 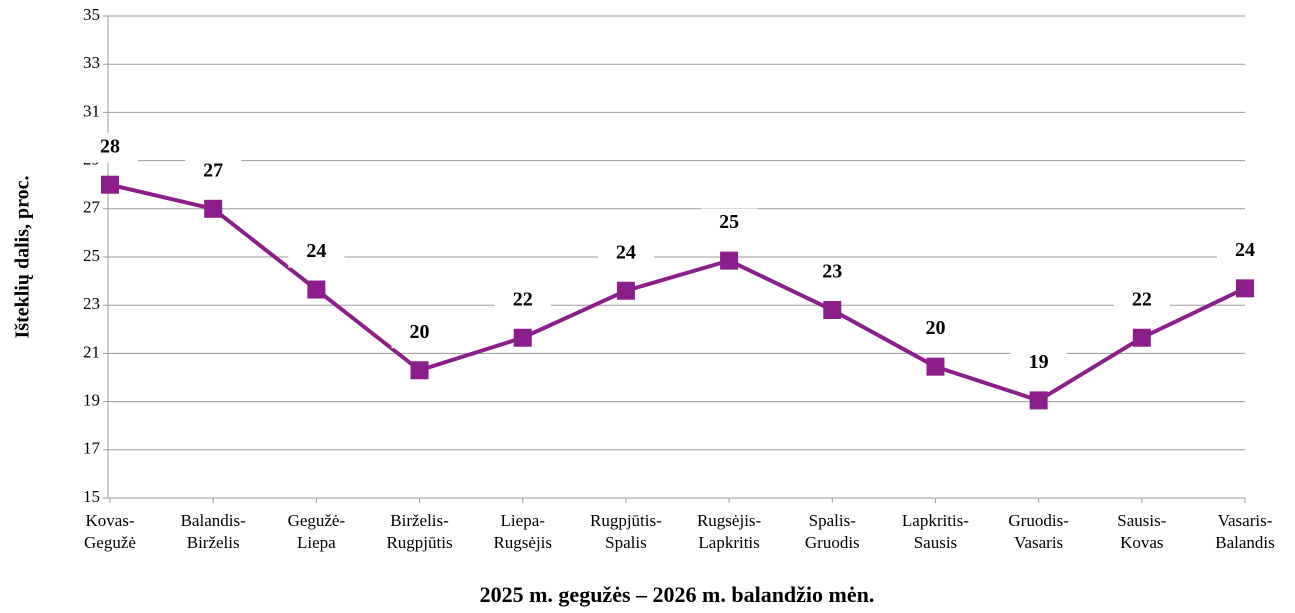 What do you see at coordinates (522, 542) in the screenshot?
I see `x-tick-label: Rugsėjis` at bounding box center [522, 542].